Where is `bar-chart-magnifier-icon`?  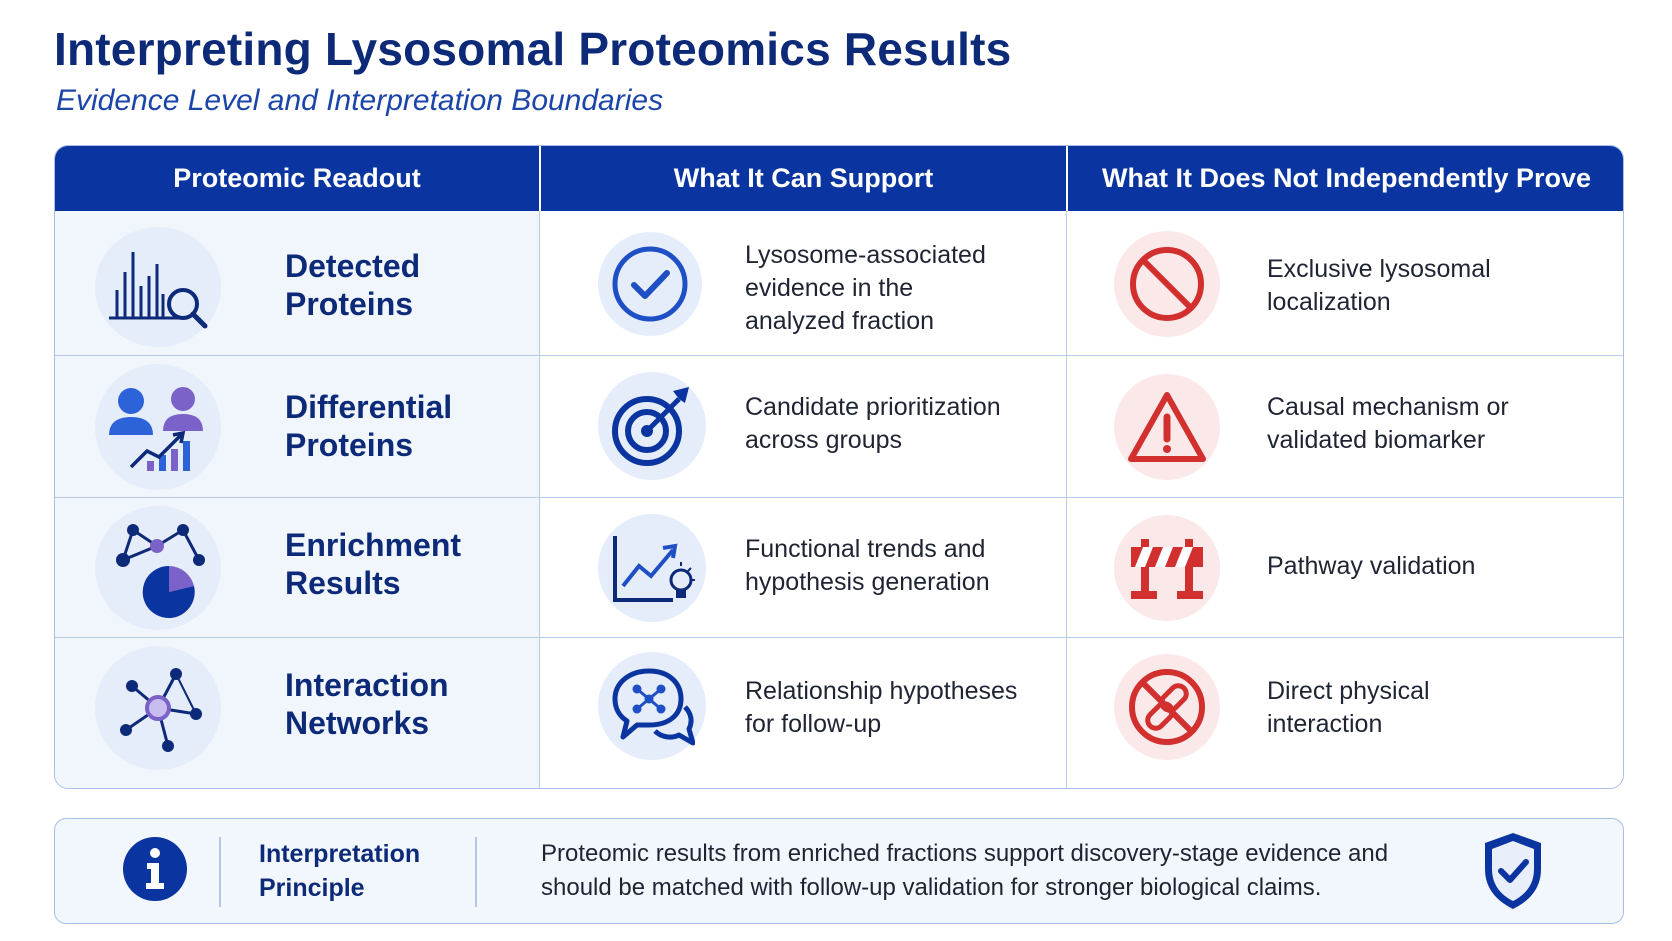
bar-chart-magnifier-icon is located at coordinates (158, 287).